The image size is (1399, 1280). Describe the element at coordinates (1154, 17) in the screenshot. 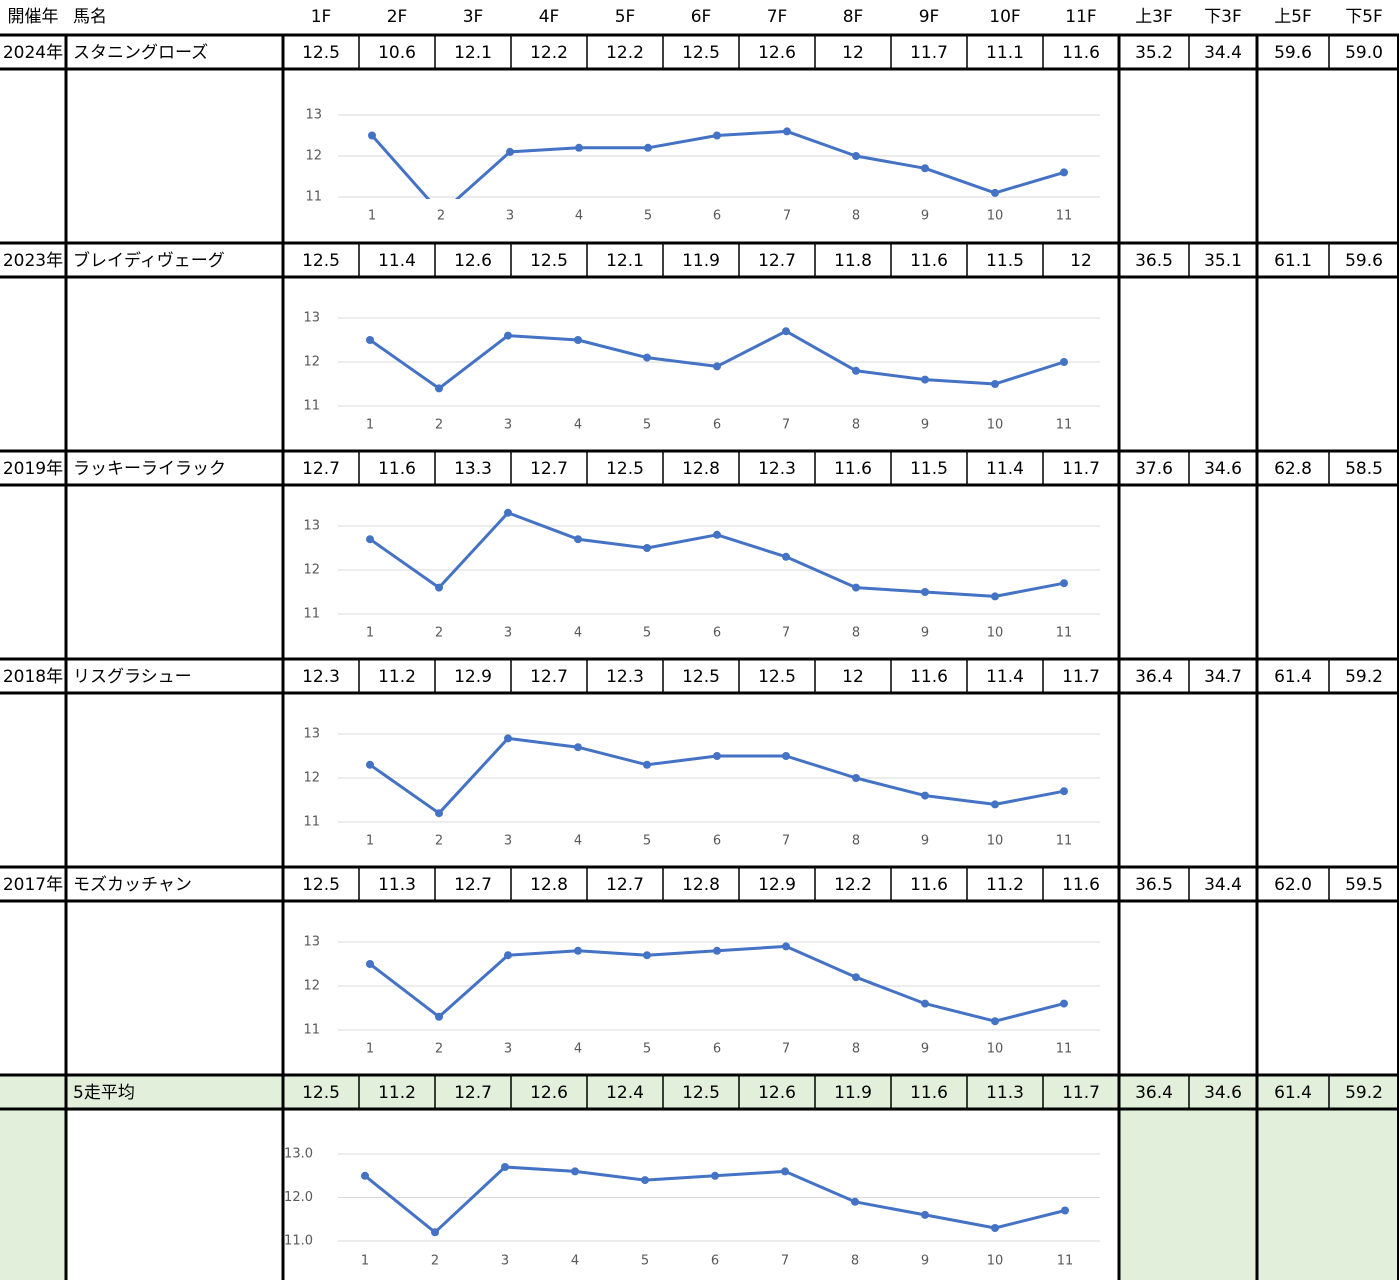

I see `header-first3f: 上3F` at that location.